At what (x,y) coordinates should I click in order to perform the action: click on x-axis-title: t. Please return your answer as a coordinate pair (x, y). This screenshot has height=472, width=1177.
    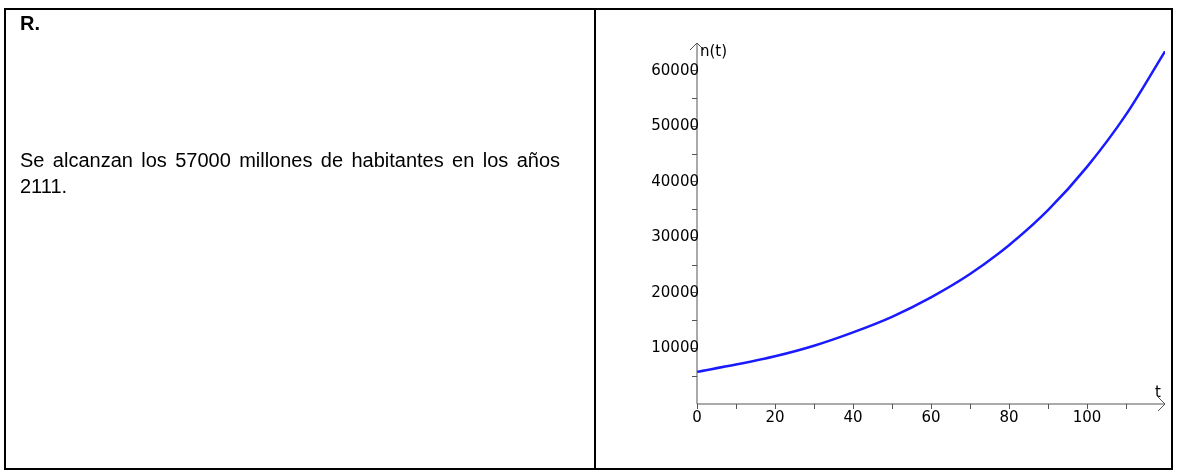
    Looking at the image, I should click on (1158, 392).